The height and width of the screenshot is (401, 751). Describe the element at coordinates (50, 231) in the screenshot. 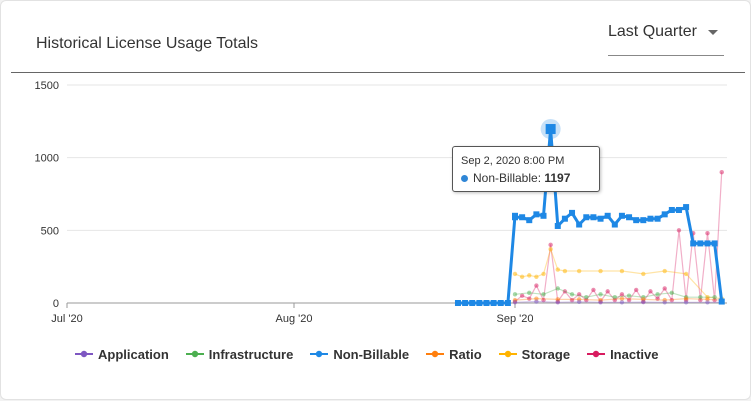

I see `y-tick-label: 500` at that location.